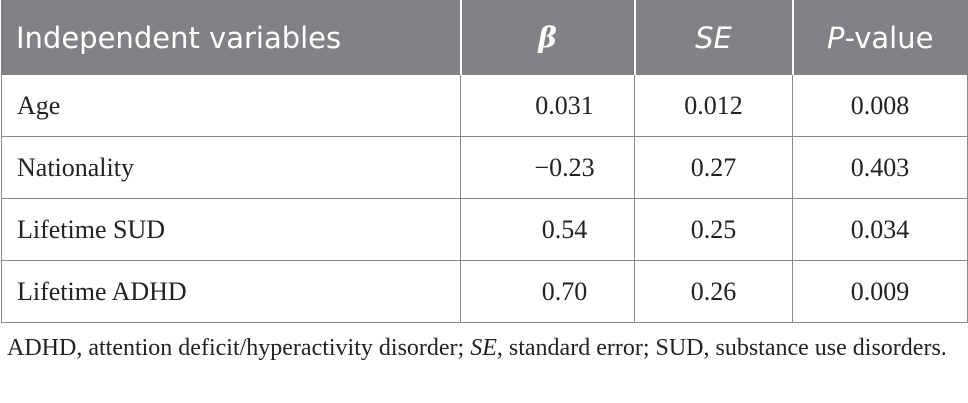 The width and height of the screenshot is (968, 403). Describe the element at coordinates (713, 105) in the screenshot. I see `row-se: 0.012` at that location.